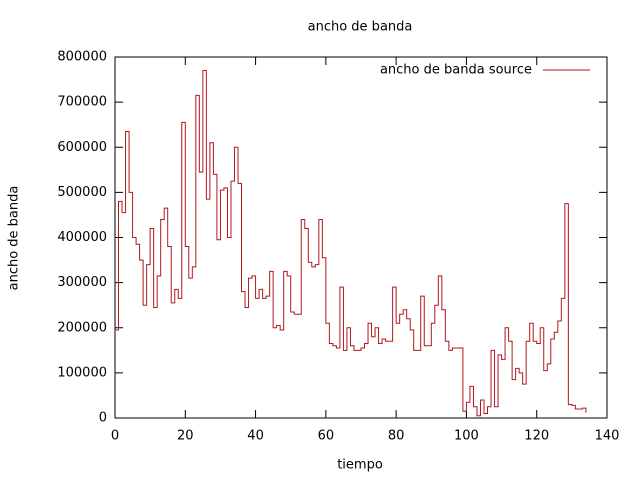 The width and height of the screenshot is (640, 484). Describe the element at coordinates (115, 436) in the screenshot. I see `x-tick-label: 0` at that location.